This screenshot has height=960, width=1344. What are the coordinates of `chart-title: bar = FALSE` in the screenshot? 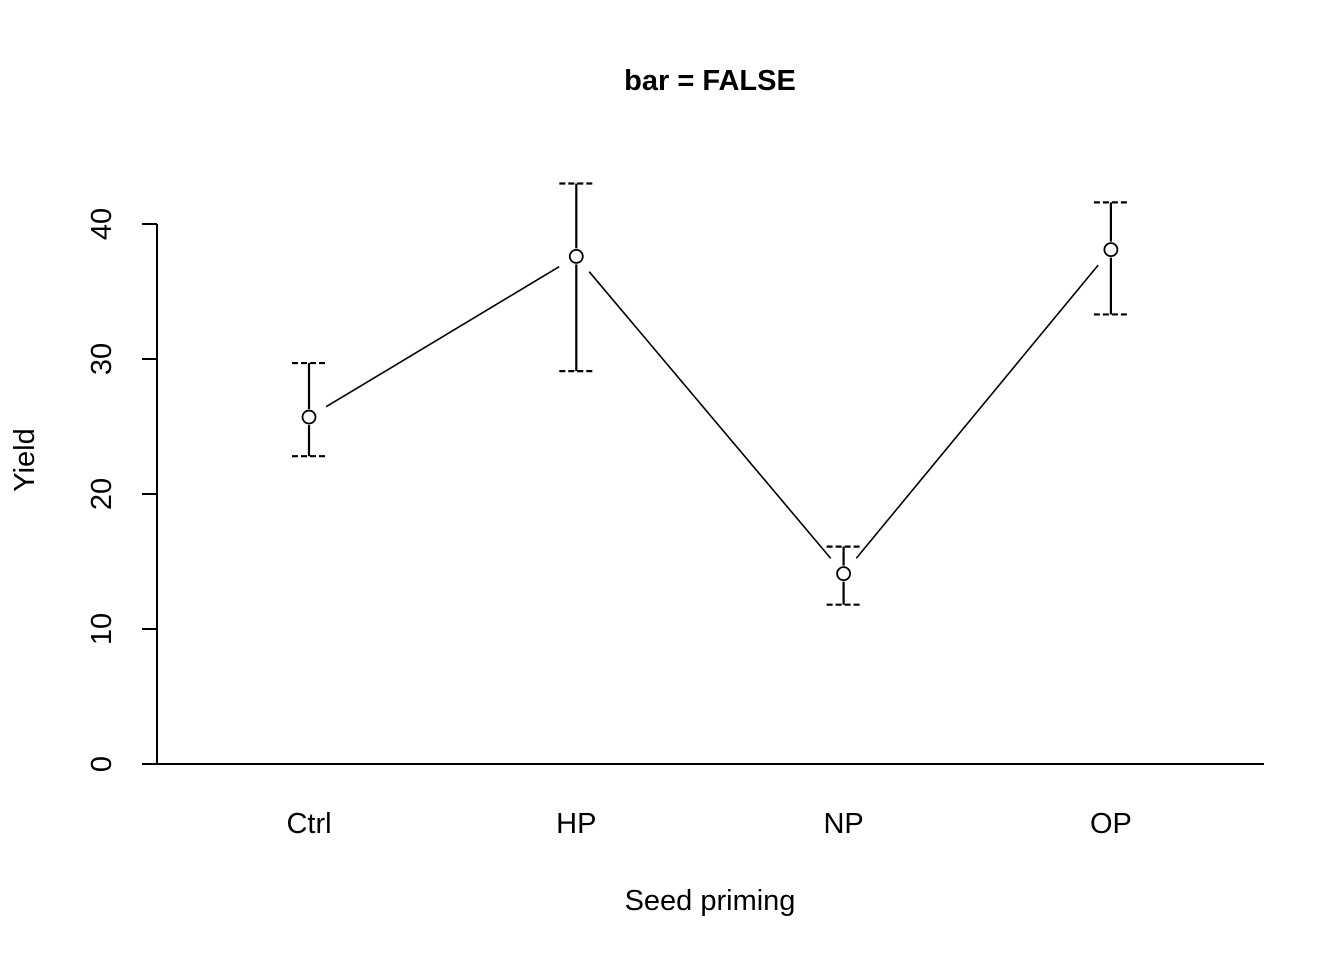 It's located at (710, 81).